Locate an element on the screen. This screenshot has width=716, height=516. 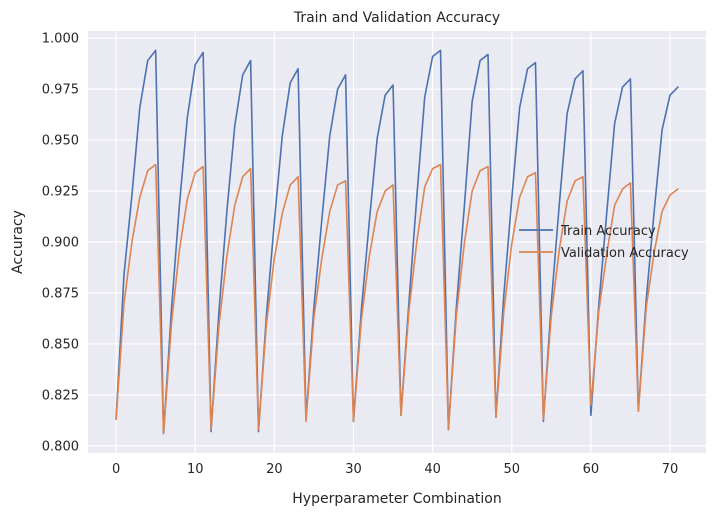
y-tick-label: 0.850 is located at coordinates (60, 344).